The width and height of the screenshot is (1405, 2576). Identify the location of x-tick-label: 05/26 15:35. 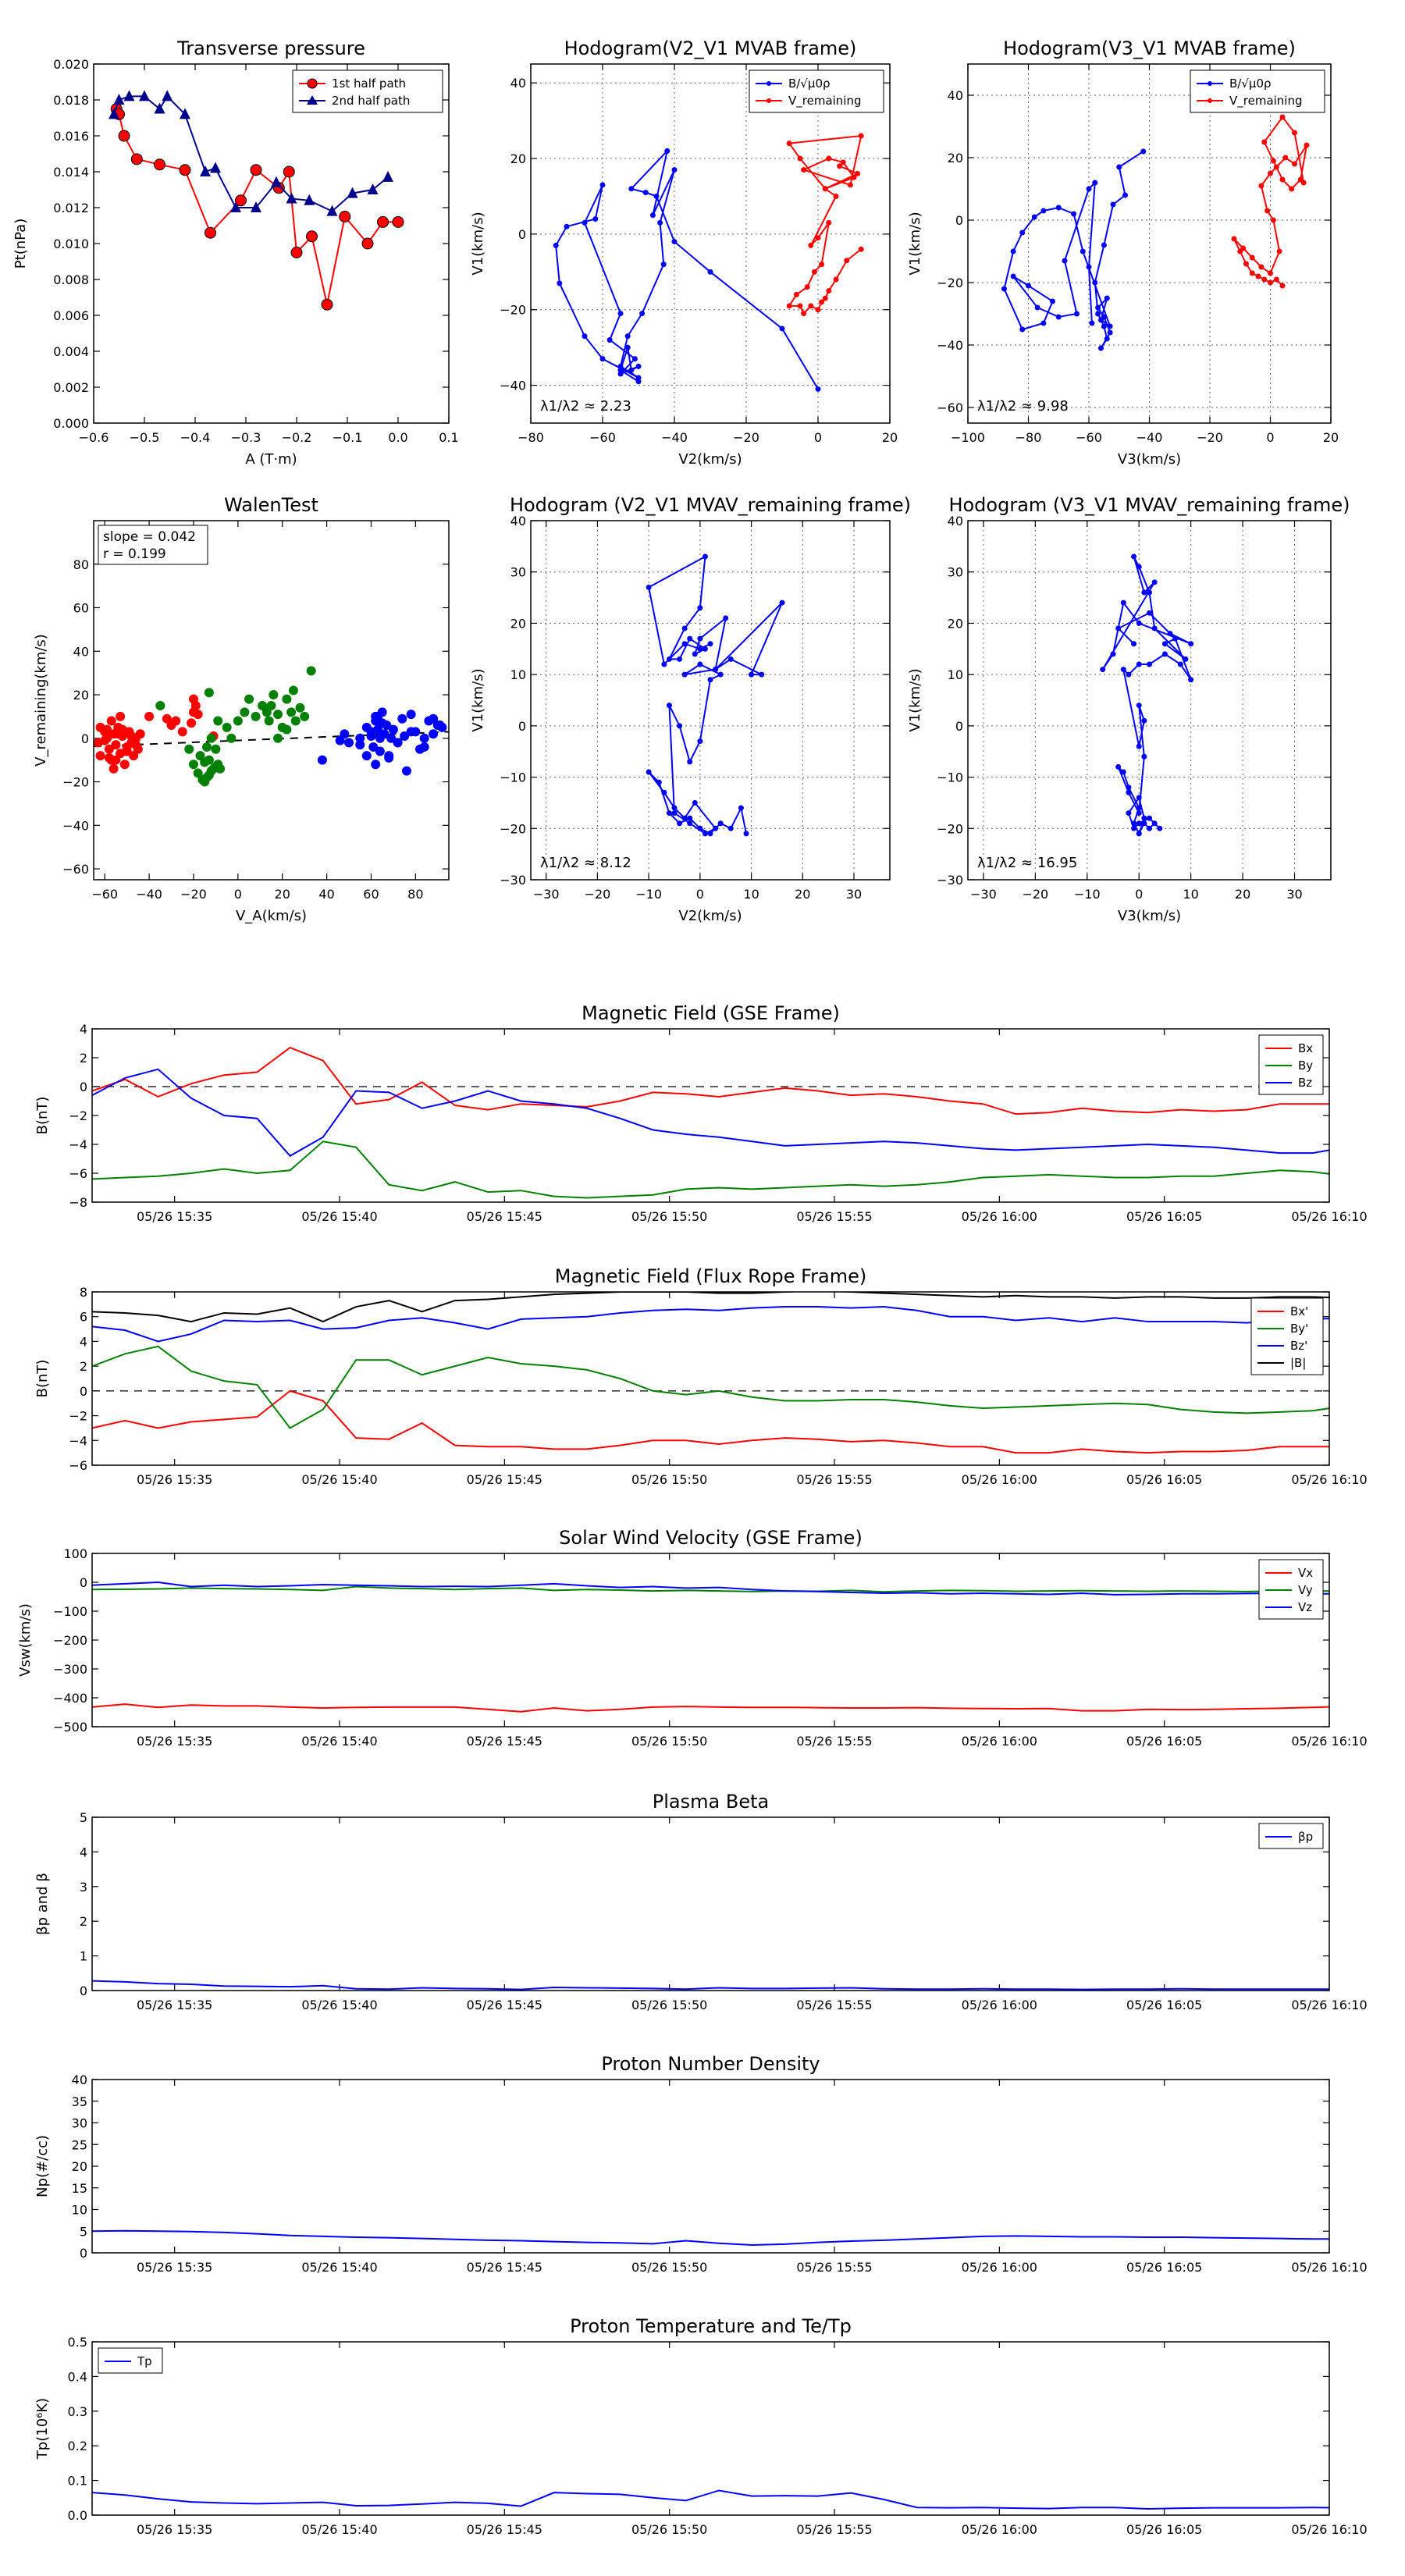
(174, 1741).